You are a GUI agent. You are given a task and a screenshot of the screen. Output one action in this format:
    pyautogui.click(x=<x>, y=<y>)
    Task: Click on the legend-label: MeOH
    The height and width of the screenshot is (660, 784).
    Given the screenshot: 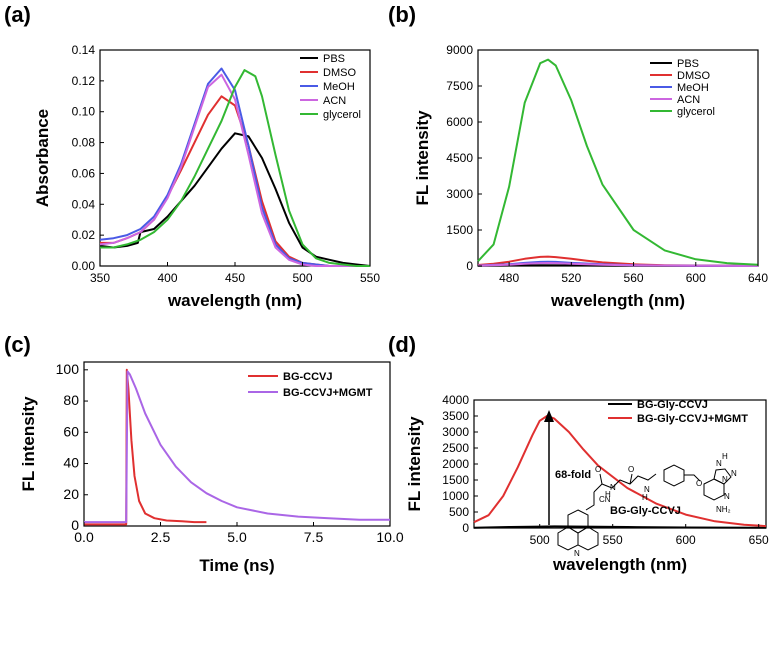 What is the action you would take?
    pyautogui.click(x=339, y=87)
    